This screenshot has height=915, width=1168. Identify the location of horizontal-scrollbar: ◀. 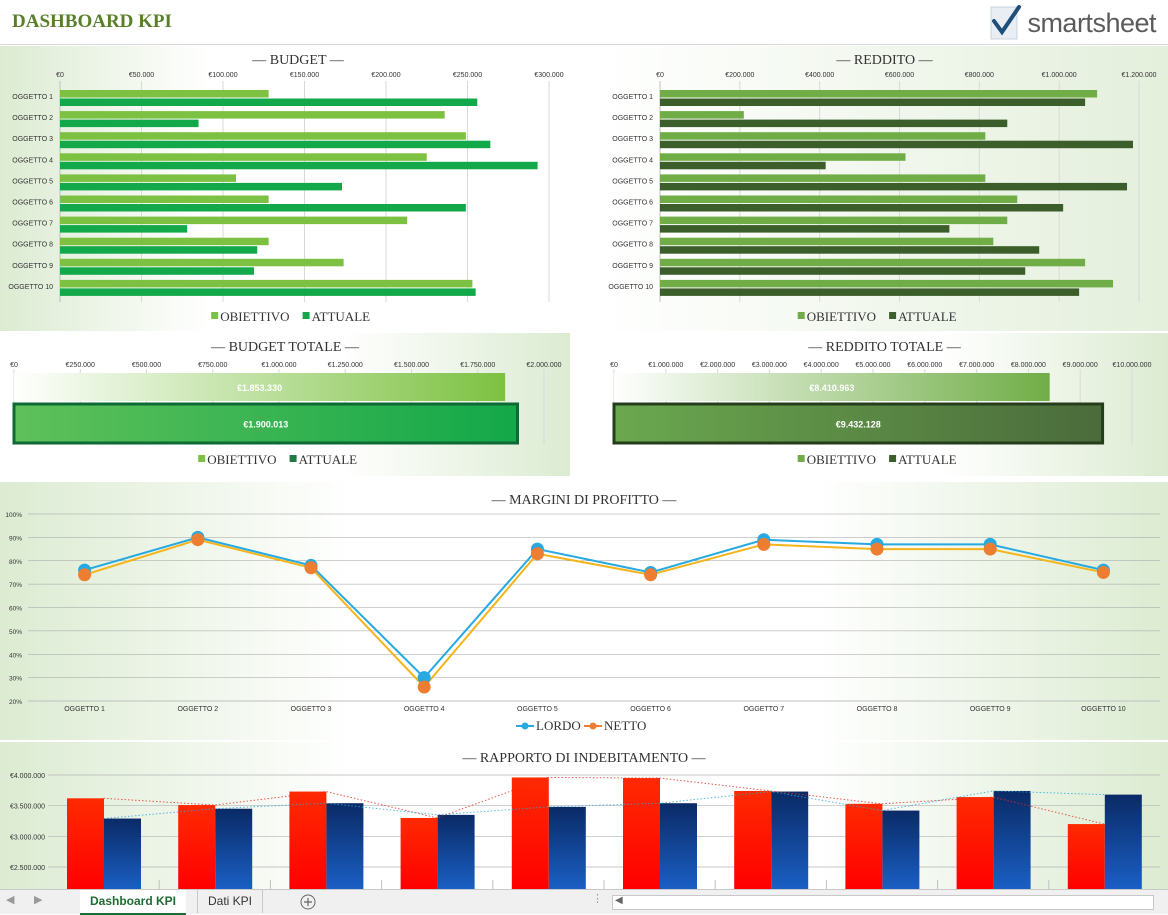
(883, 902).